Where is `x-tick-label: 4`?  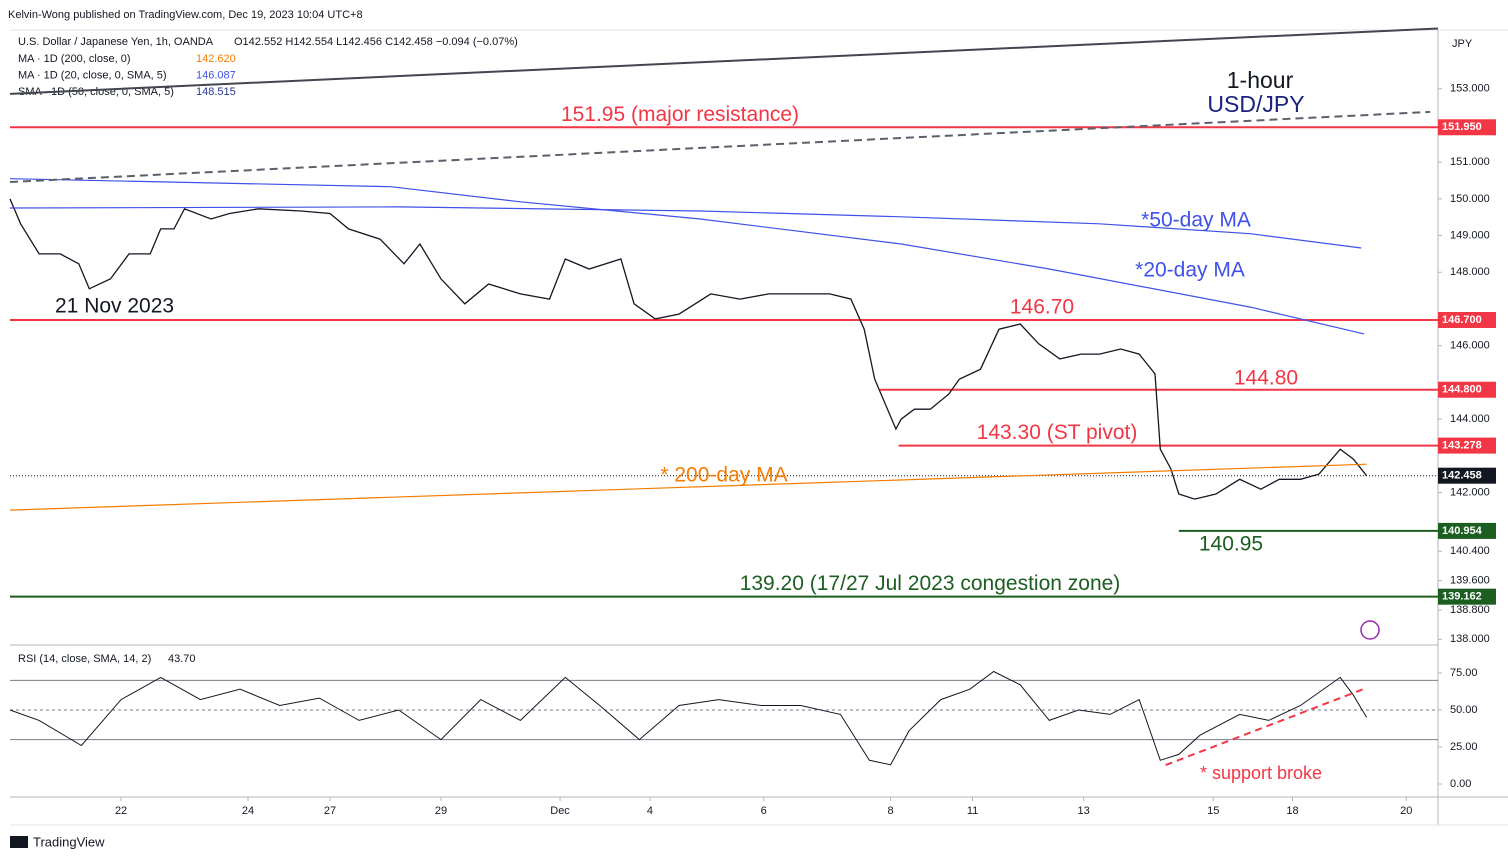 x-tick-label: 4 is located at coordinates (650, 811).